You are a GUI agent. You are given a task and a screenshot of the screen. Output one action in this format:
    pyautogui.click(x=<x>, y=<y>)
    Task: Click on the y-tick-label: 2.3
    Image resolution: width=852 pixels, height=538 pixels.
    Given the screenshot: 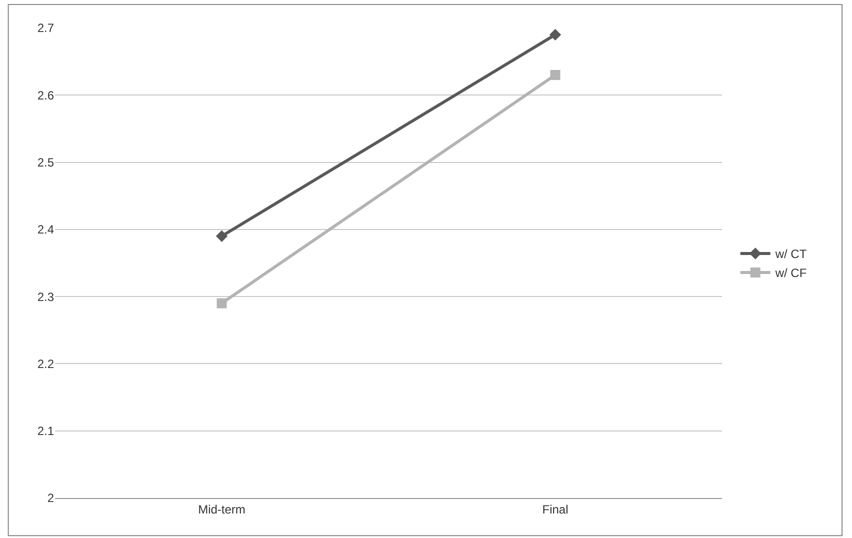 What is the action you would take?
    pyautogui.click(x=45, y=297)
    